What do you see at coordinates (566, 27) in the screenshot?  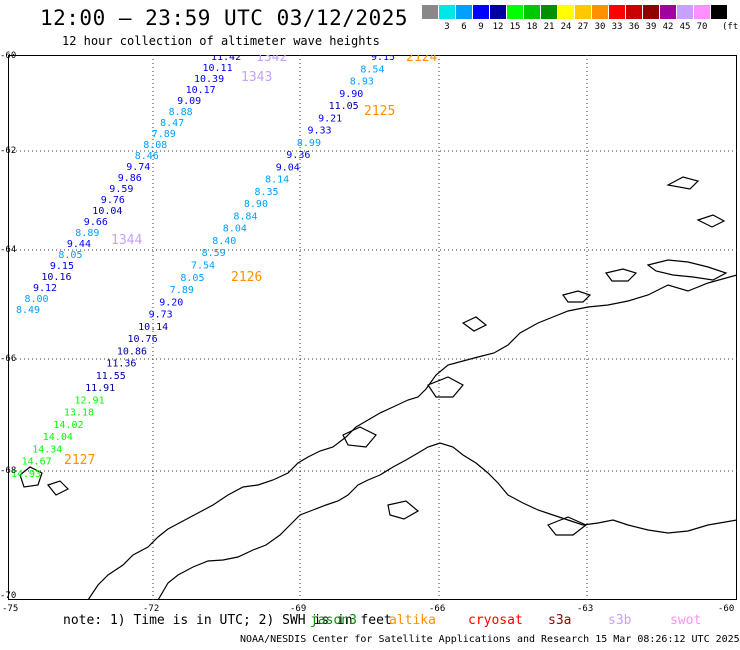 I see `scale-tick-label: 24` at bounding box center [566, 27].